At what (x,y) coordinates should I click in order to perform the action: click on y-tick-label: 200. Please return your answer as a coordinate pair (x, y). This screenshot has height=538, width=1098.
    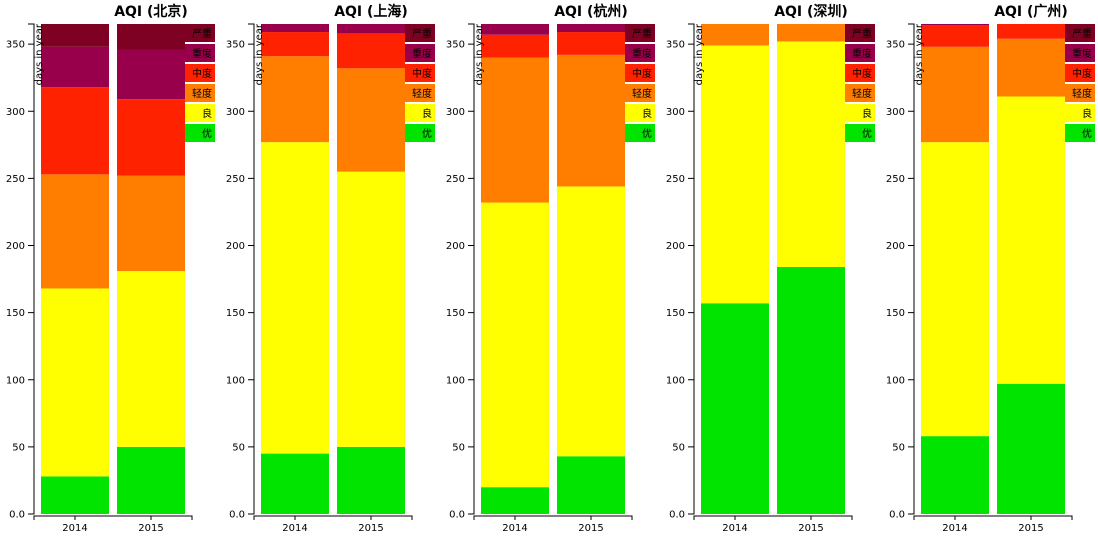
    Looking at the image, I should click on (455, 246).